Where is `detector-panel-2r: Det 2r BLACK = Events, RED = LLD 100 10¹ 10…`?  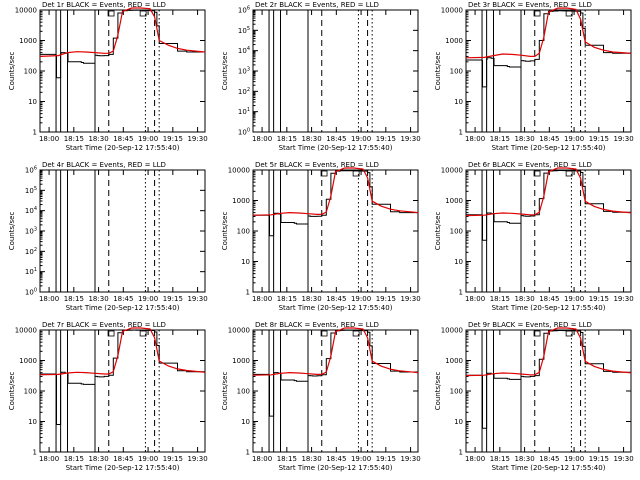 detector-panel-2r: Det 2r BLACK = Events, RED = LLD 100 10¹ 10… is located at coordinates (321, 76).